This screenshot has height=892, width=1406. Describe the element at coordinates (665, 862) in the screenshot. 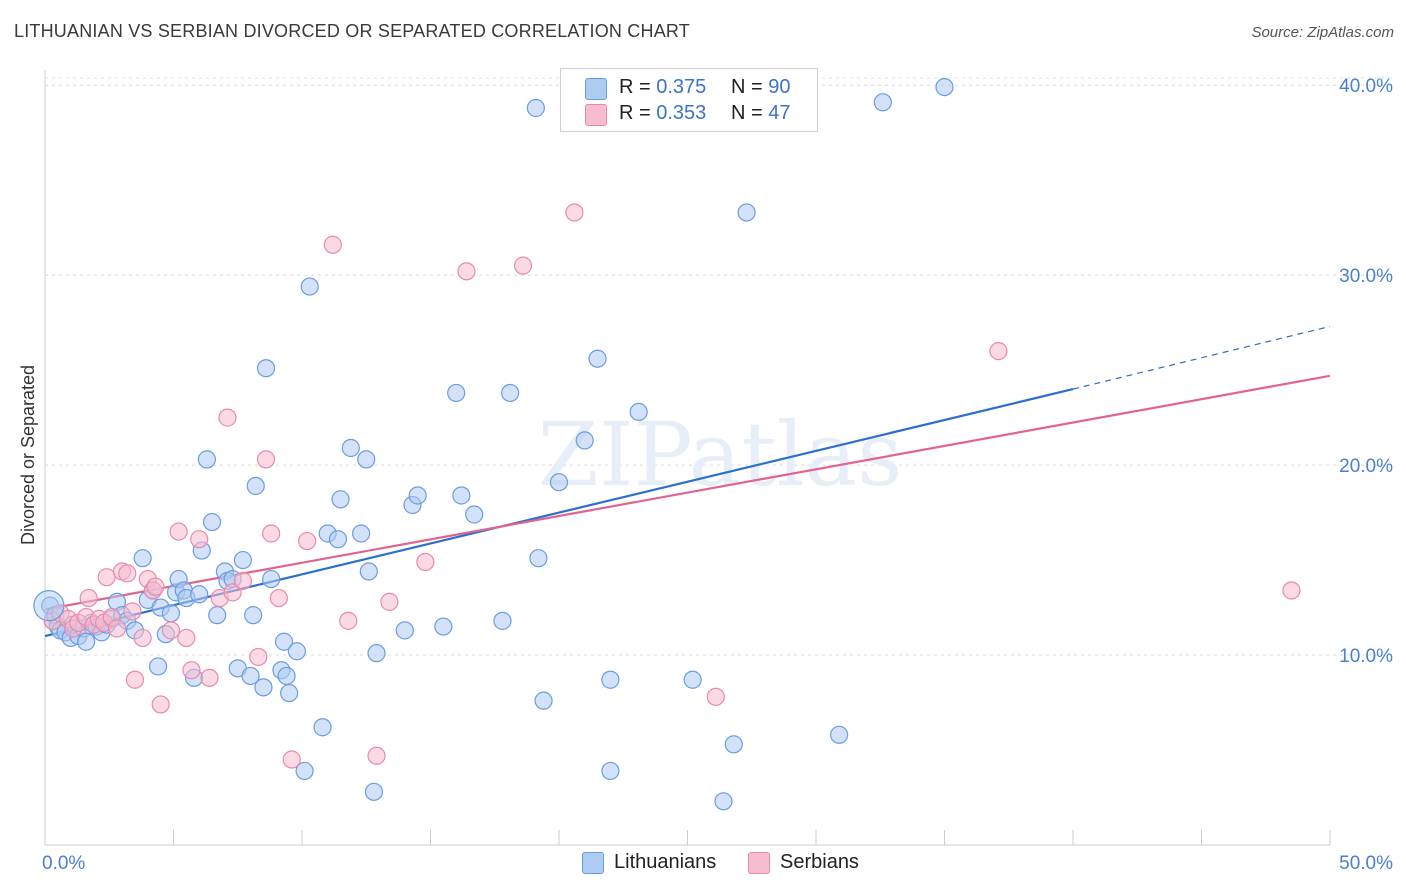

I see `lithuanians-legend-label: Lithuanians` at that location.